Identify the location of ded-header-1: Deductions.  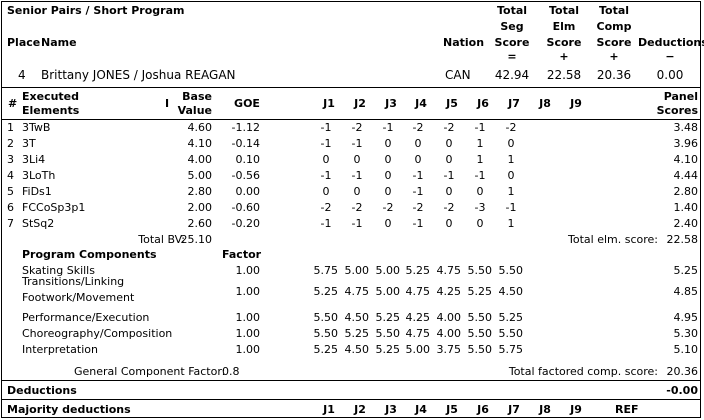
(671, 42).